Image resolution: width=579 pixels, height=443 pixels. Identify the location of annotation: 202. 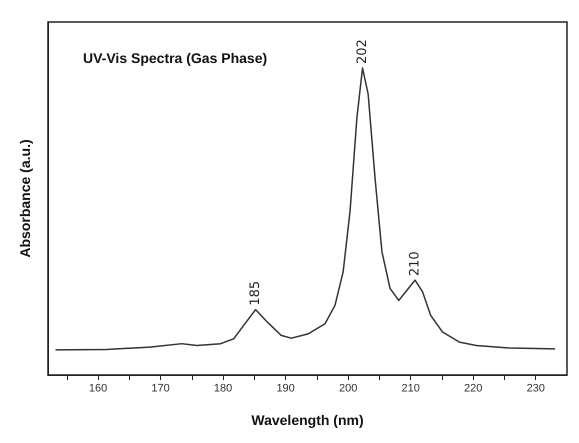
(362, 51).